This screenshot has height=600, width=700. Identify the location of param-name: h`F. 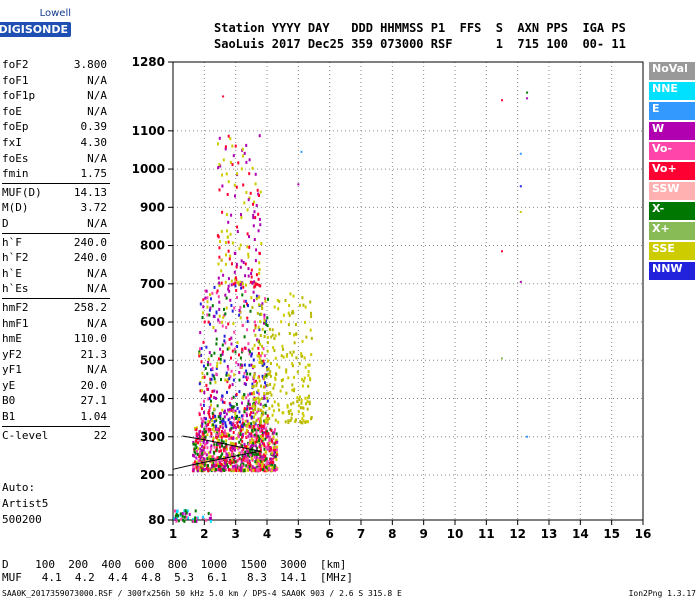
(12, 242).